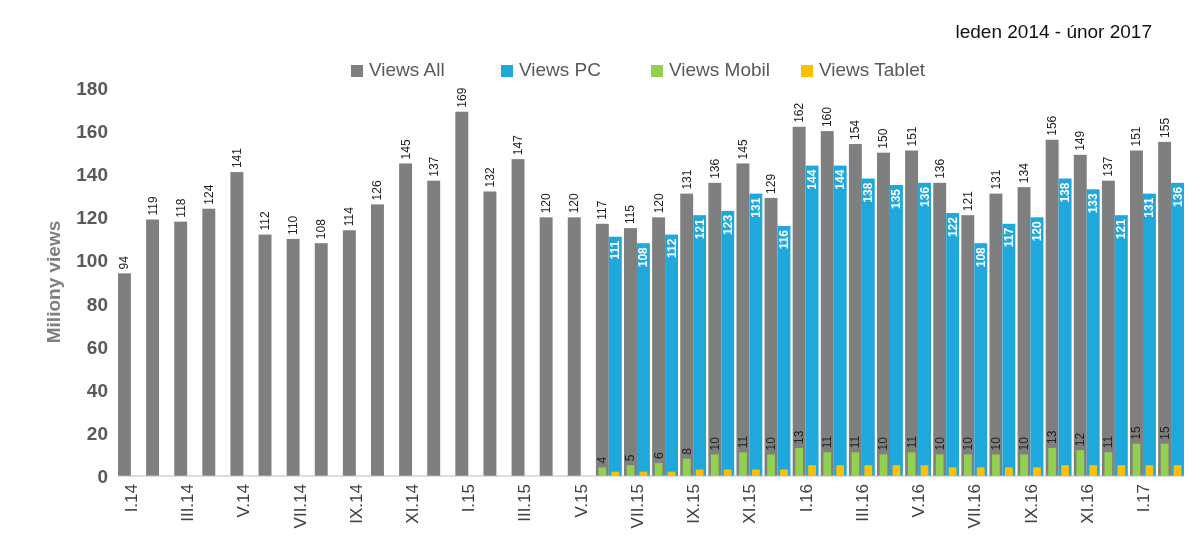 The height and width of the screenshot is (554, 1200). I want to click on data-label: 134, so click(1024, 173).